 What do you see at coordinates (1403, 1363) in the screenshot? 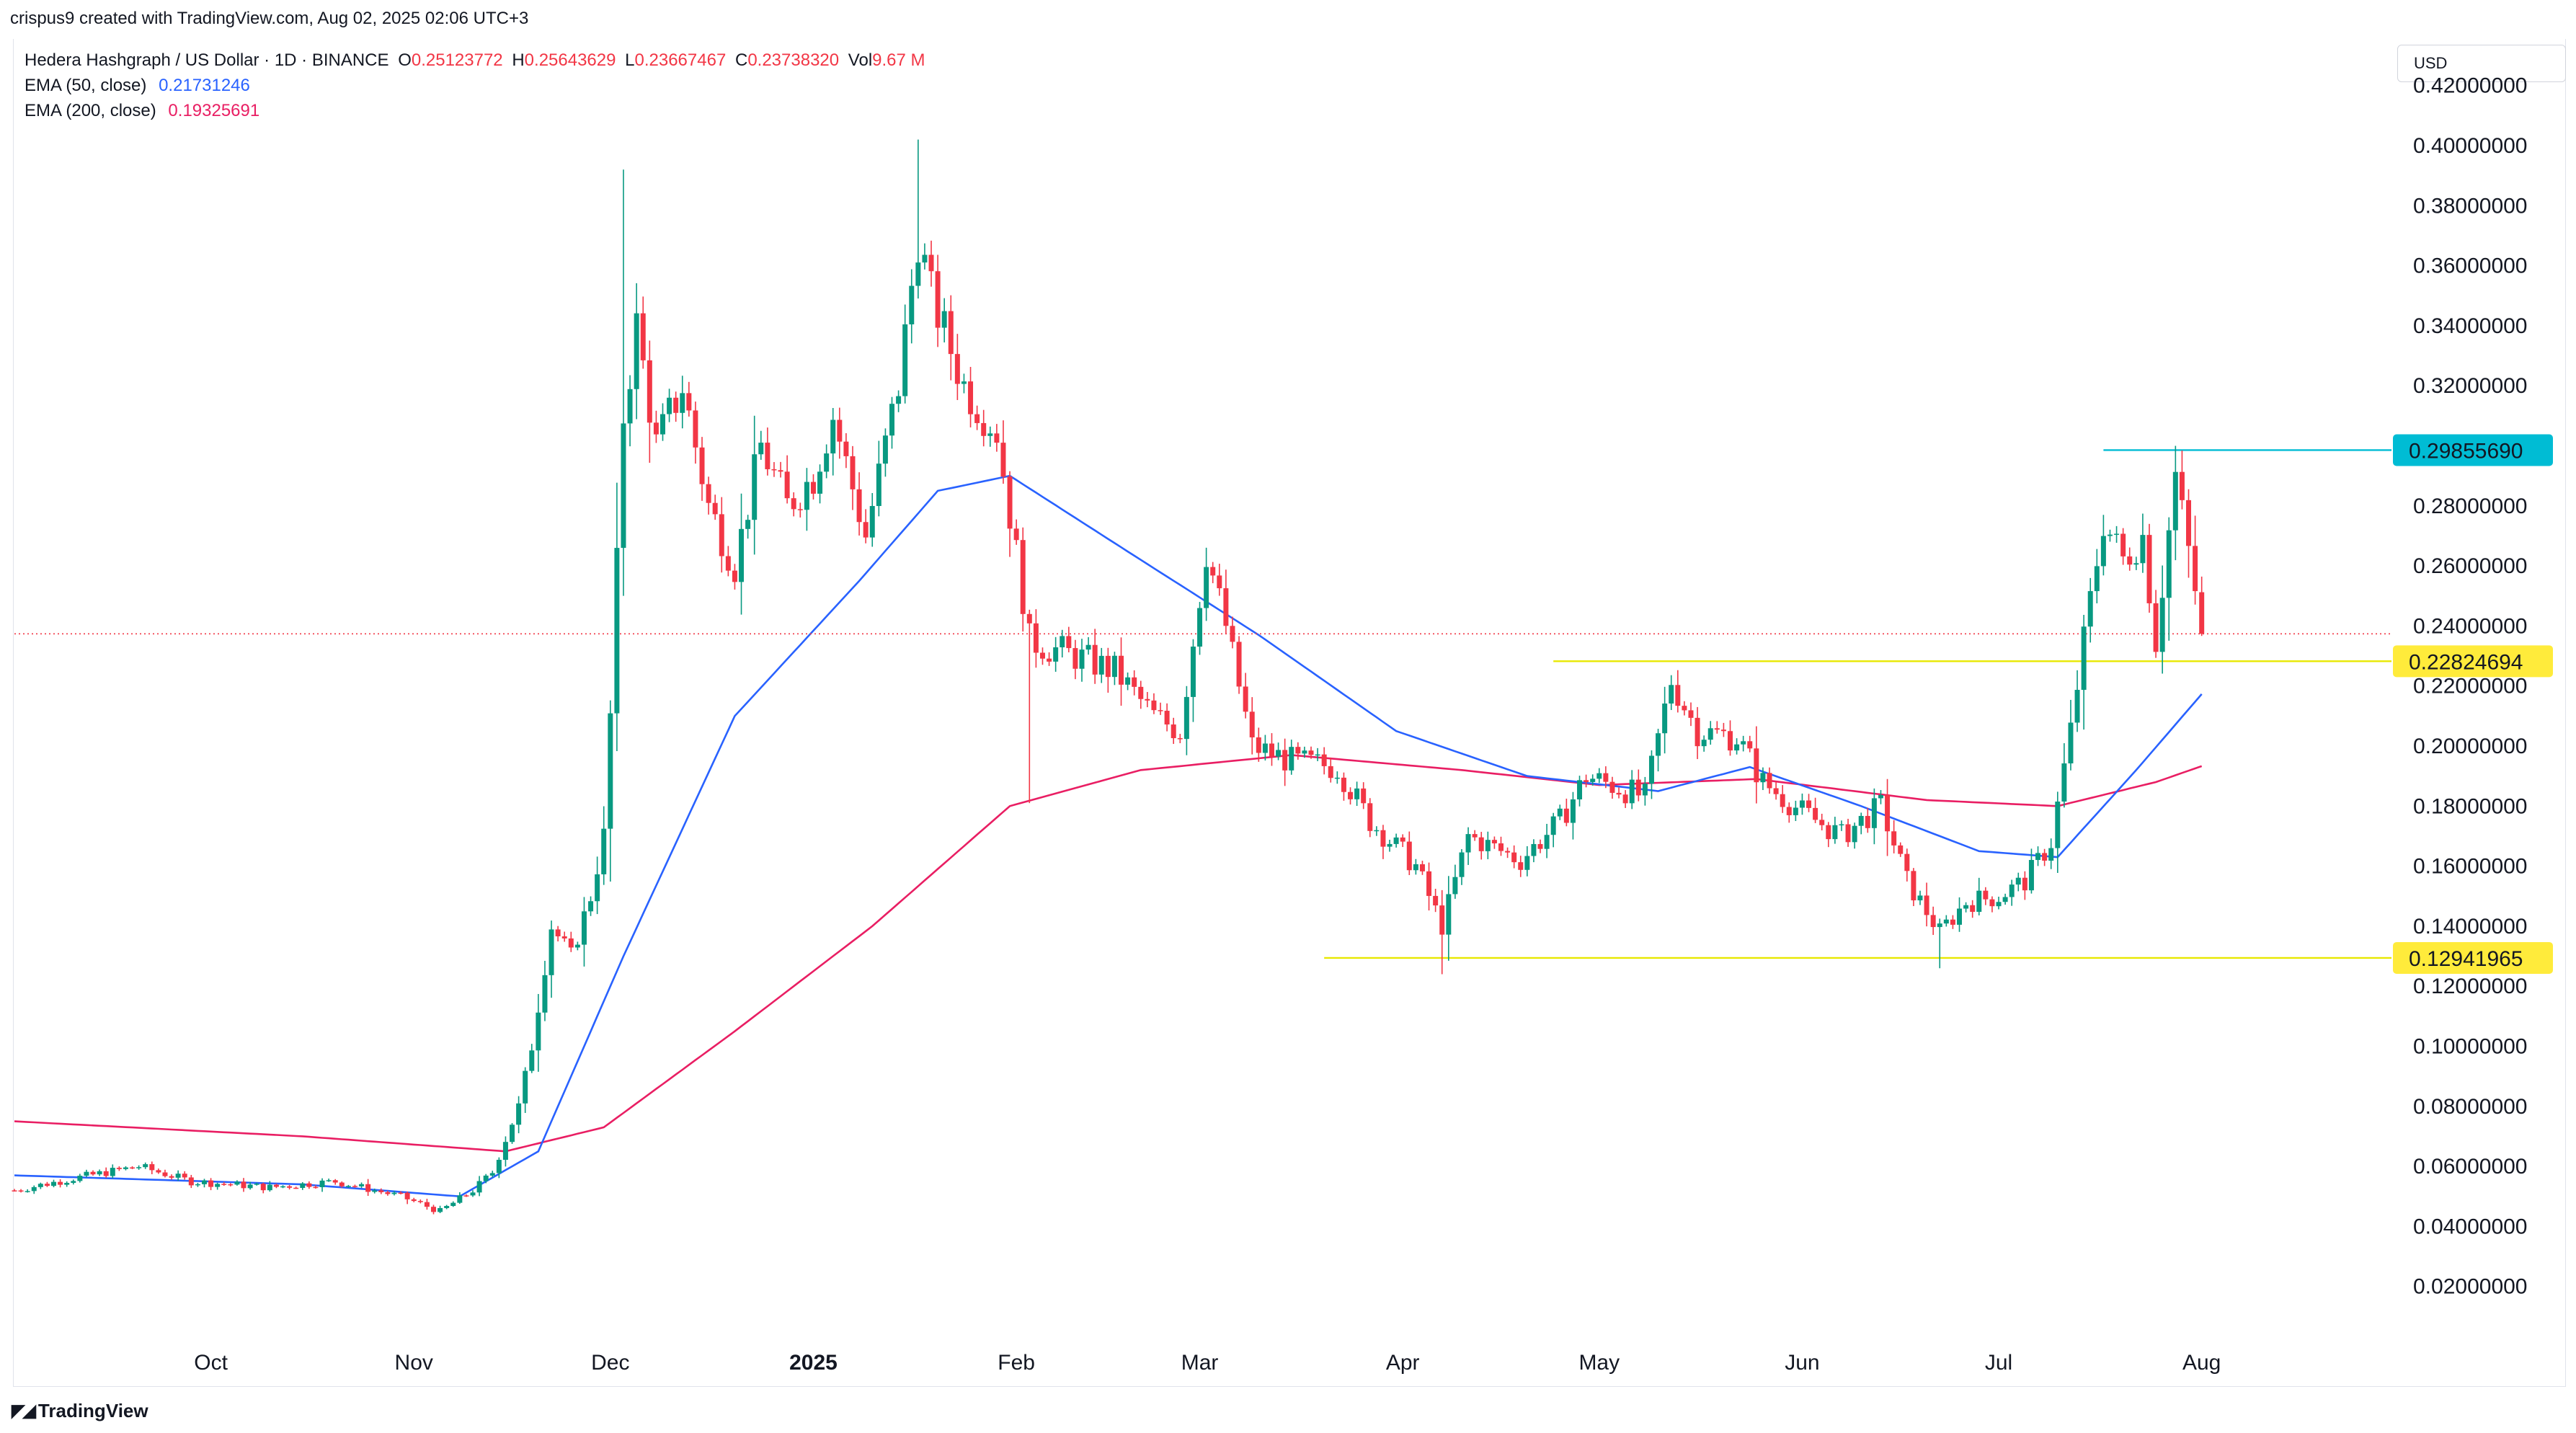
I see `x-tick-label: Apr` at bounding box center [1403, 1363].